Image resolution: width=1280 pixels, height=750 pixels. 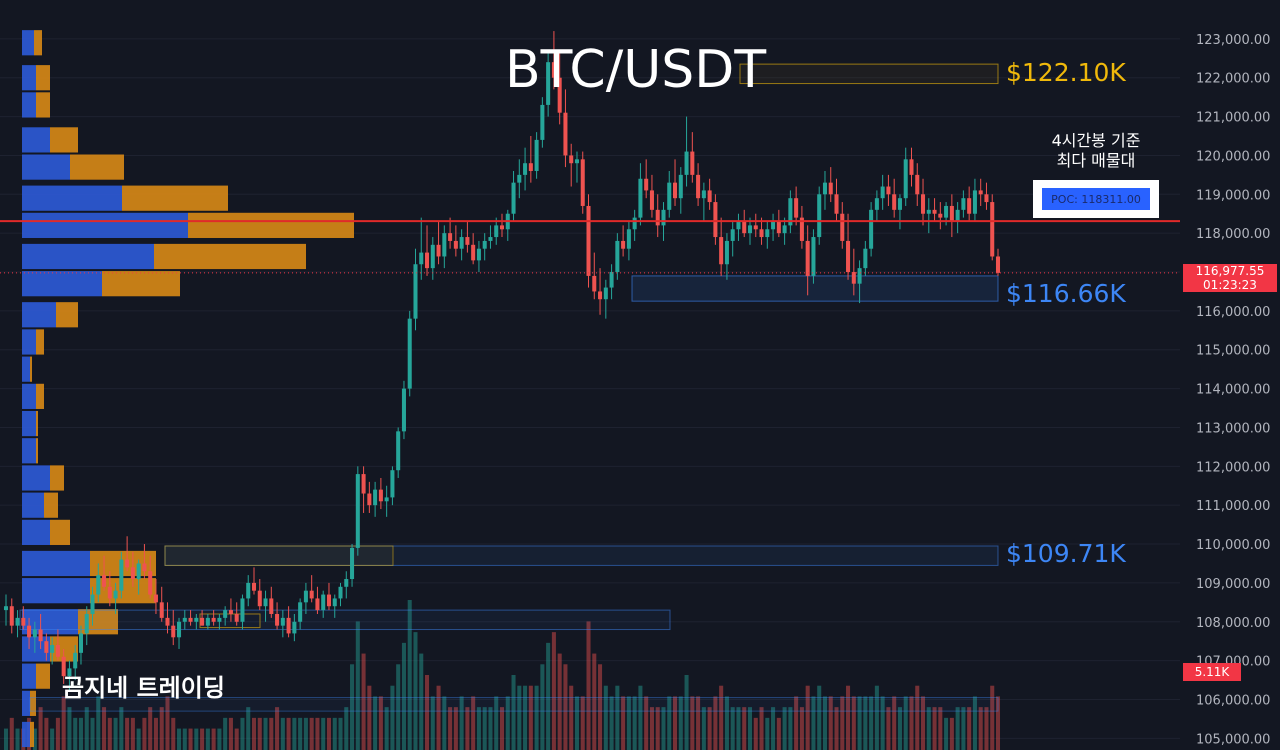 I want to click on poc-note-line1: 4시간봉 기준, so click(x=1096, y=140).